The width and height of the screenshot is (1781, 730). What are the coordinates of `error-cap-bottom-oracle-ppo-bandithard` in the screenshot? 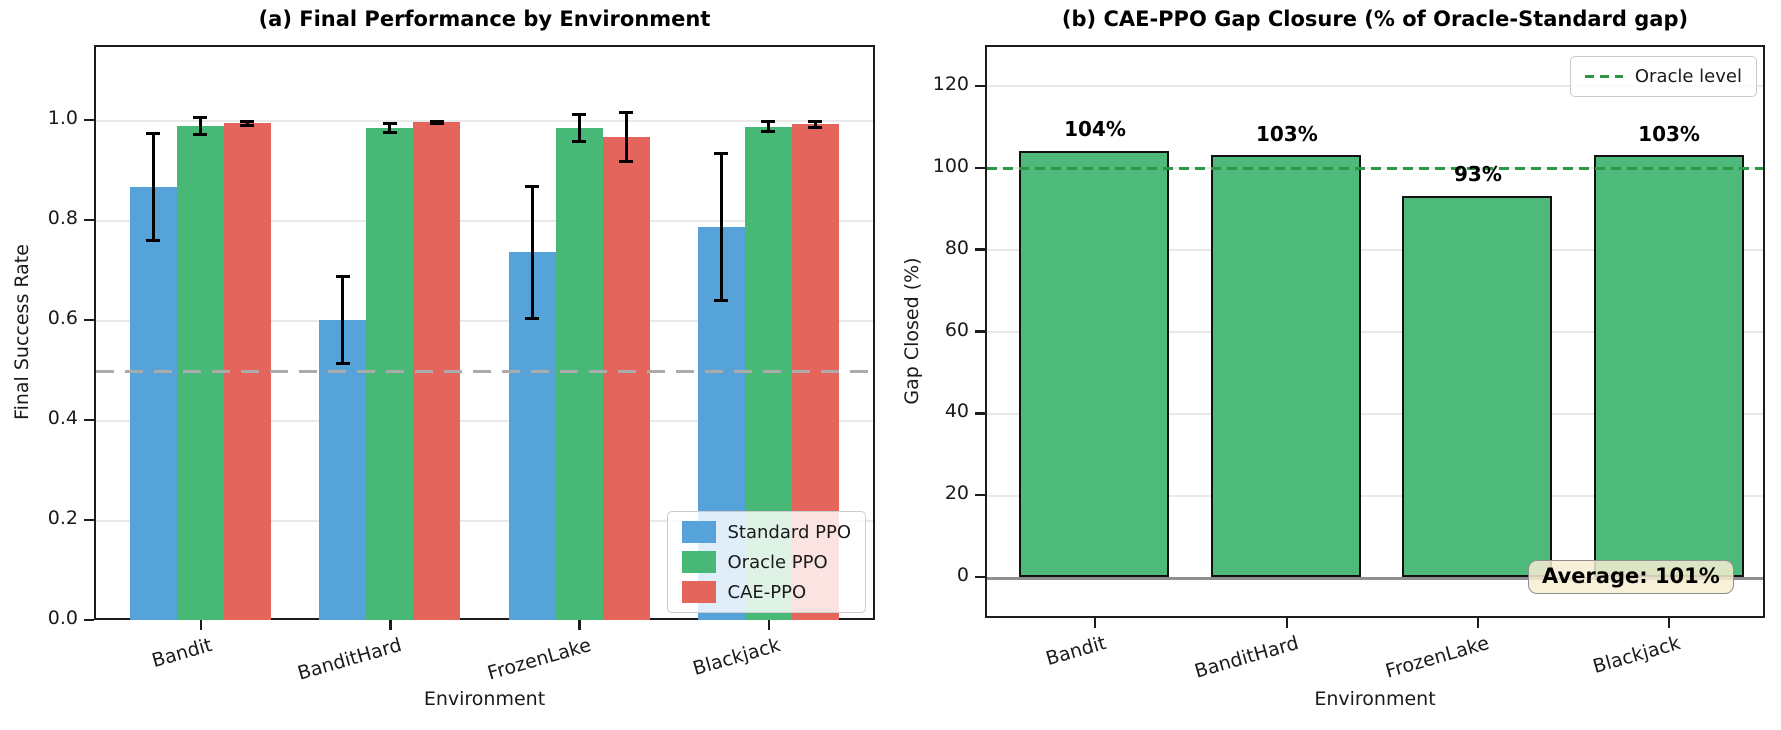 It's located at (389, 132).